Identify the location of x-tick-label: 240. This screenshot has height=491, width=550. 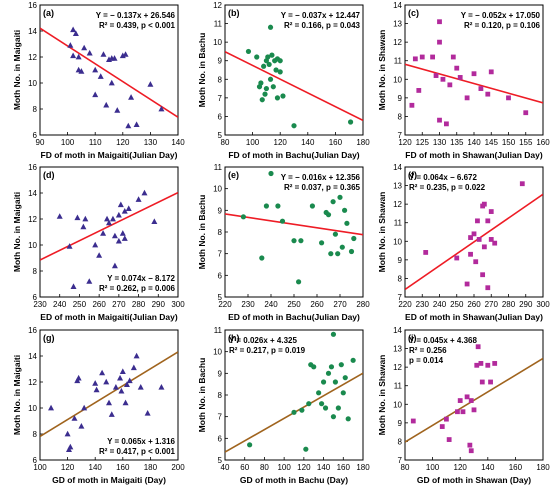
(440, 304).